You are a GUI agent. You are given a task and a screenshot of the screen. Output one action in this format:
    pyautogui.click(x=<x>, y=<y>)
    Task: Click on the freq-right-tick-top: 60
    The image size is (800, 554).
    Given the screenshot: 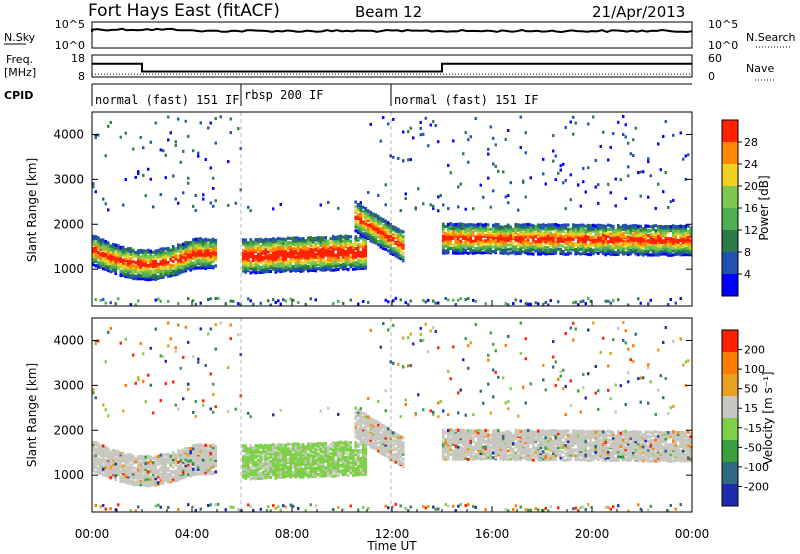 What is the action you would take?
    pyautogui.click(x=715, y=58)
    